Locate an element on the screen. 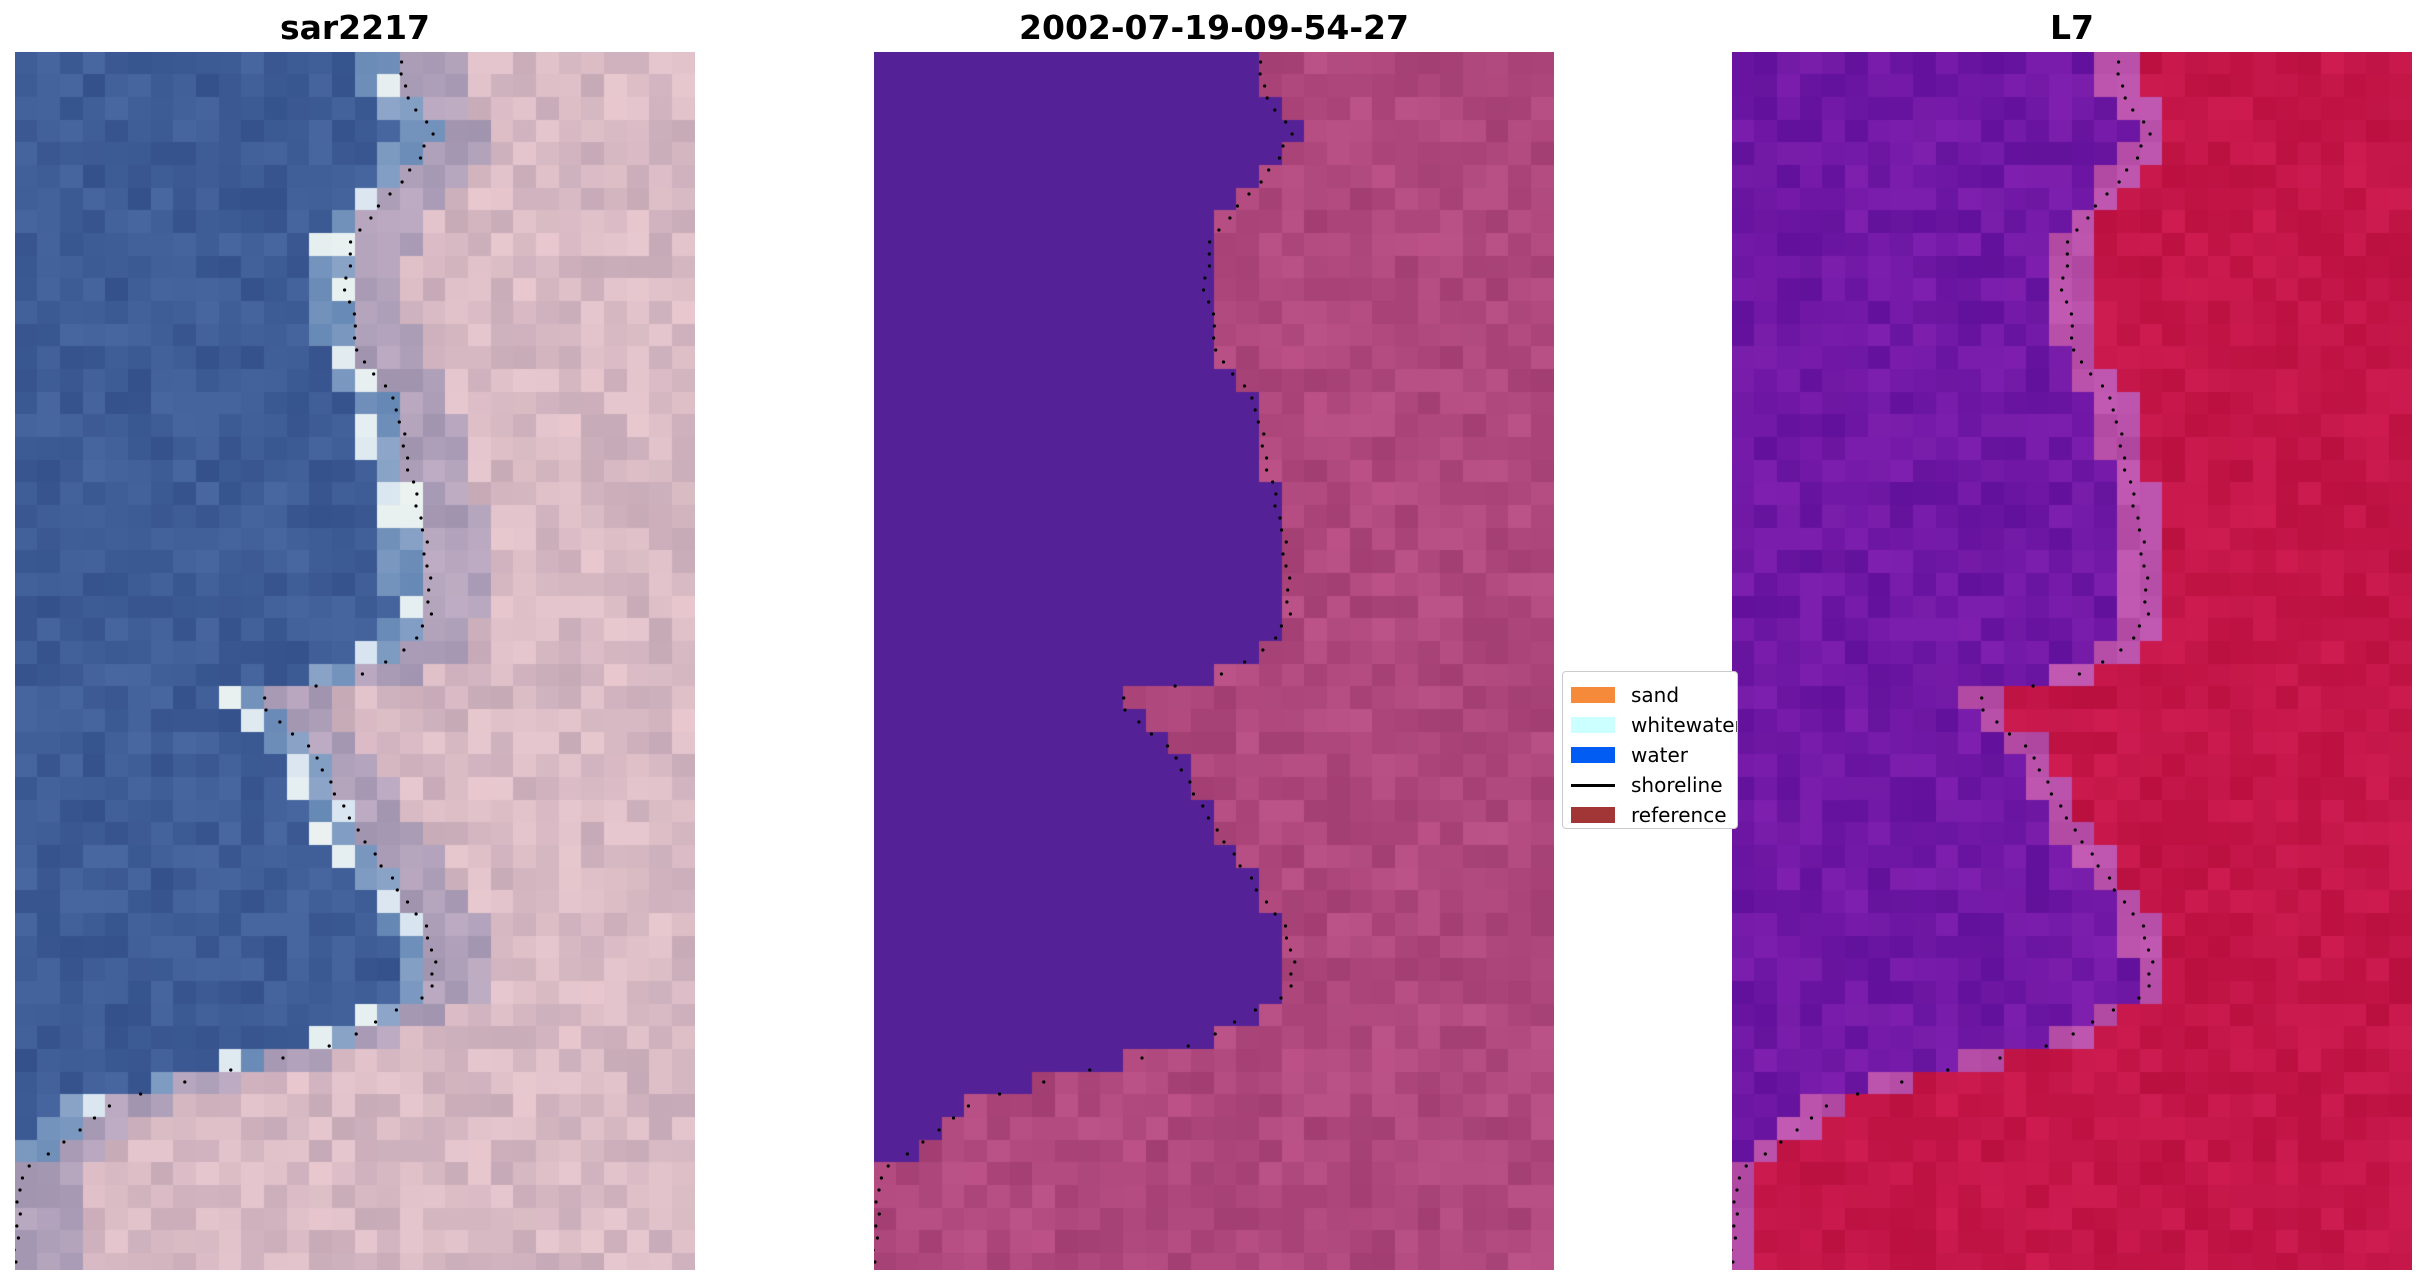 Image resolution: width=2422 pixels, height=1283 pixels. legend-item-reference: reference is located at coordinates (1654, 814).